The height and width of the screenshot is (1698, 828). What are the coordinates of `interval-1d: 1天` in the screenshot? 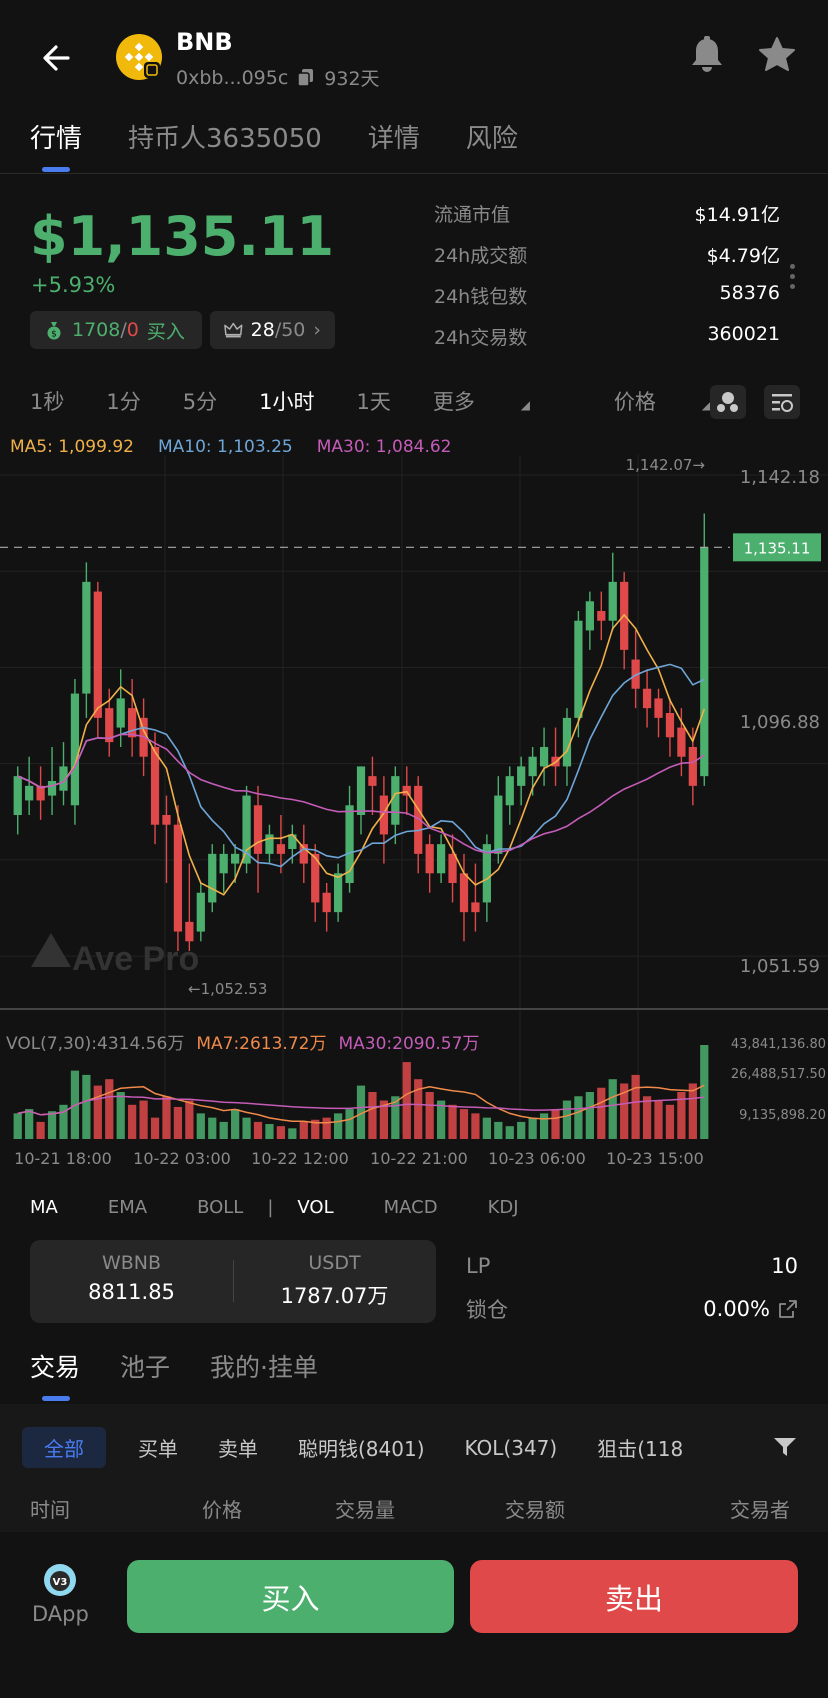 It's located at (373, 402).